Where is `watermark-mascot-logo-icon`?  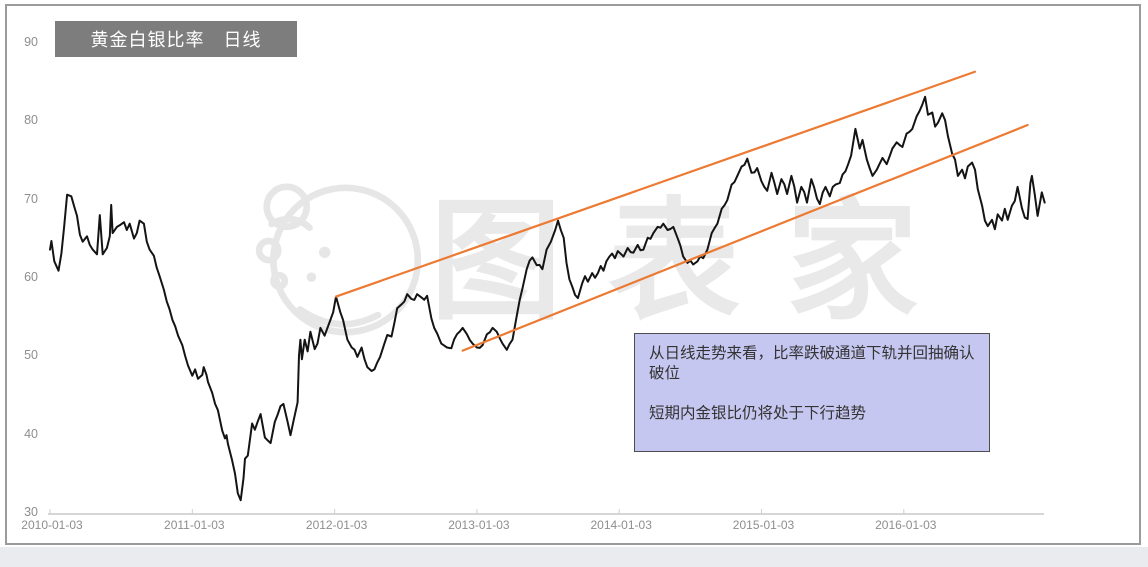 watermark-mascot-logo-icon is located at coordinates (338, 259).